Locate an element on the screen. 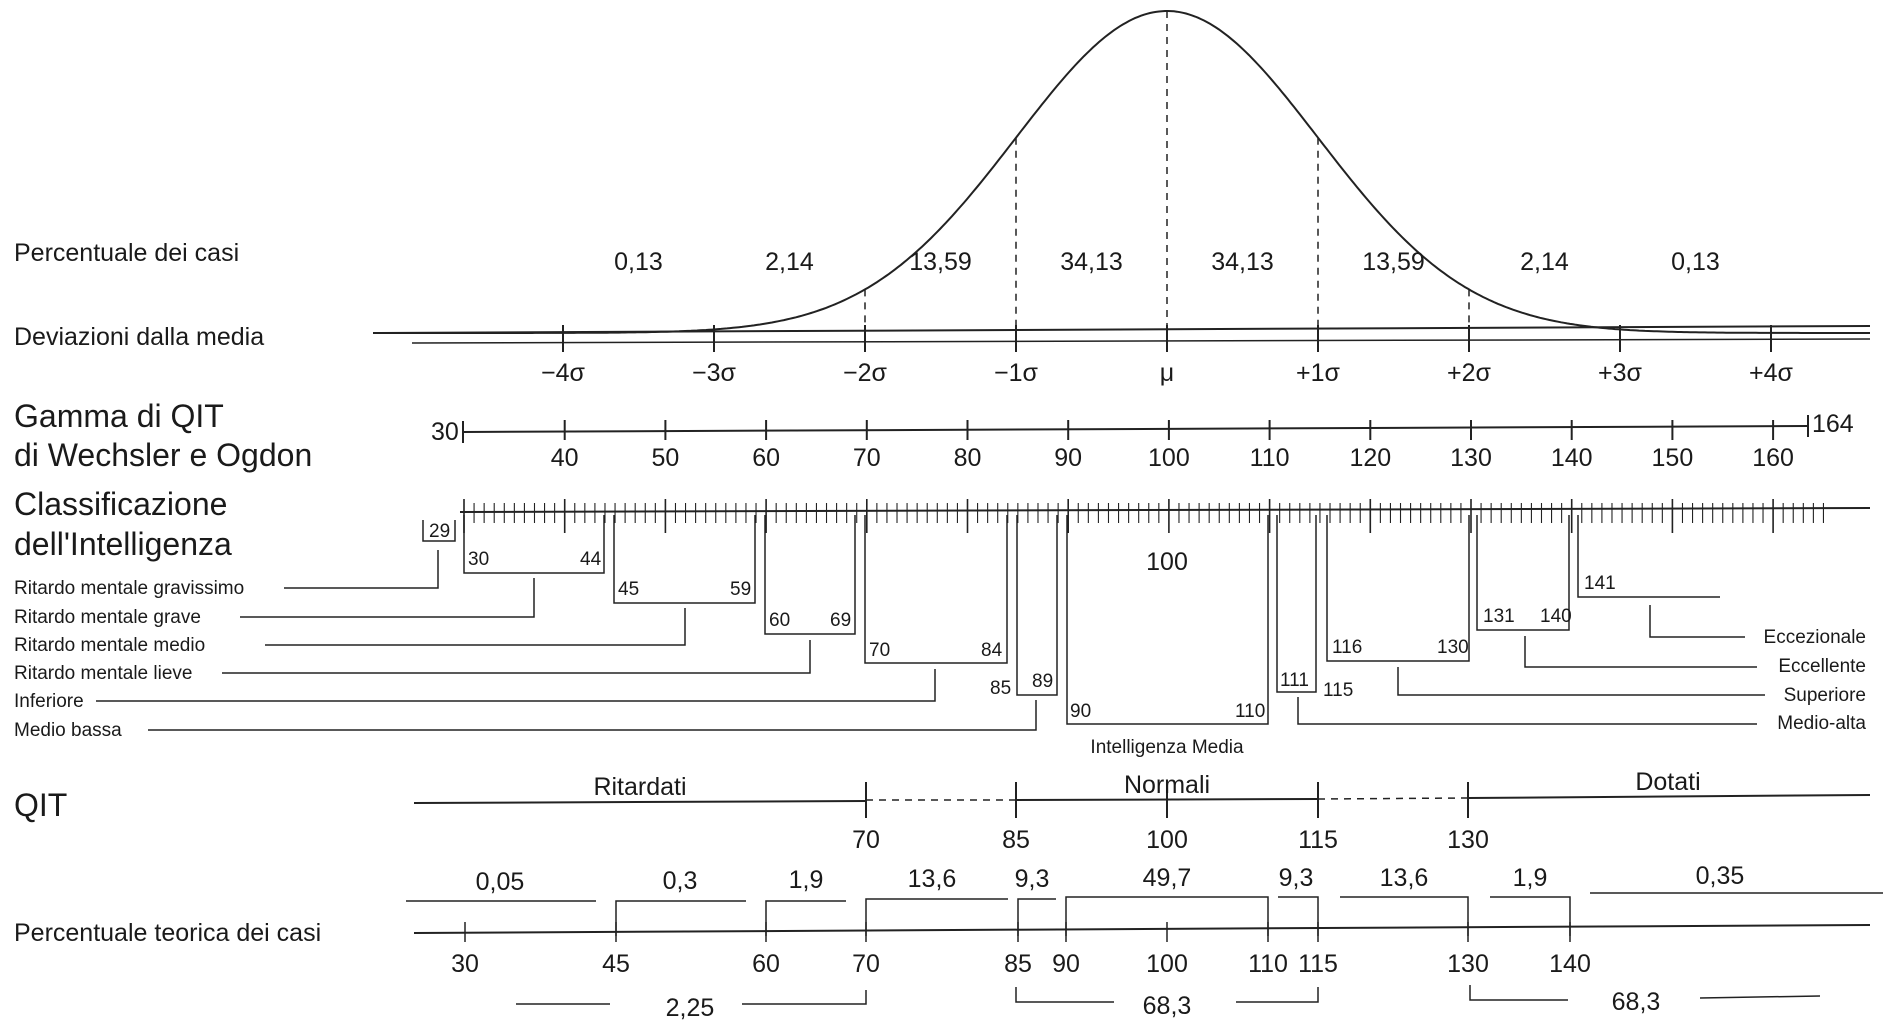 This screenshot has width=1883, height=1021. sigma-label: +4σ is located at coordinates (1771, 373).